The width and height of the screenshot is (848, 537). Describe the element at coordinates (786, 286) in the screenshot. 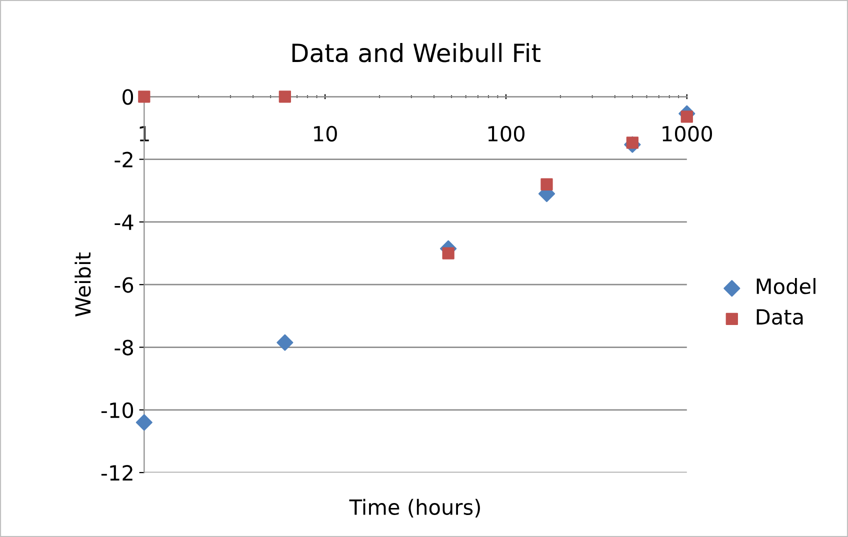

I see `legend-label: Model` at that location.